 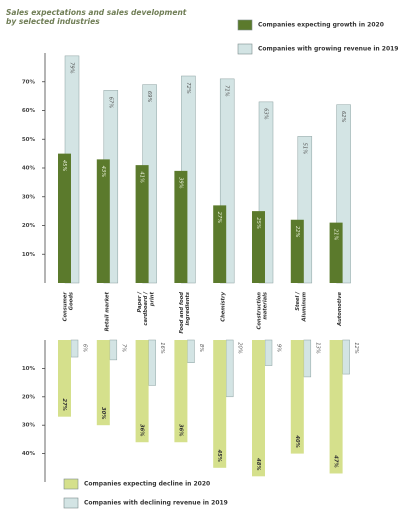 What do you see at coordinates (266, 114) in the screenshot?
I see `value-label: 63%` at bounding box center [266, 114].